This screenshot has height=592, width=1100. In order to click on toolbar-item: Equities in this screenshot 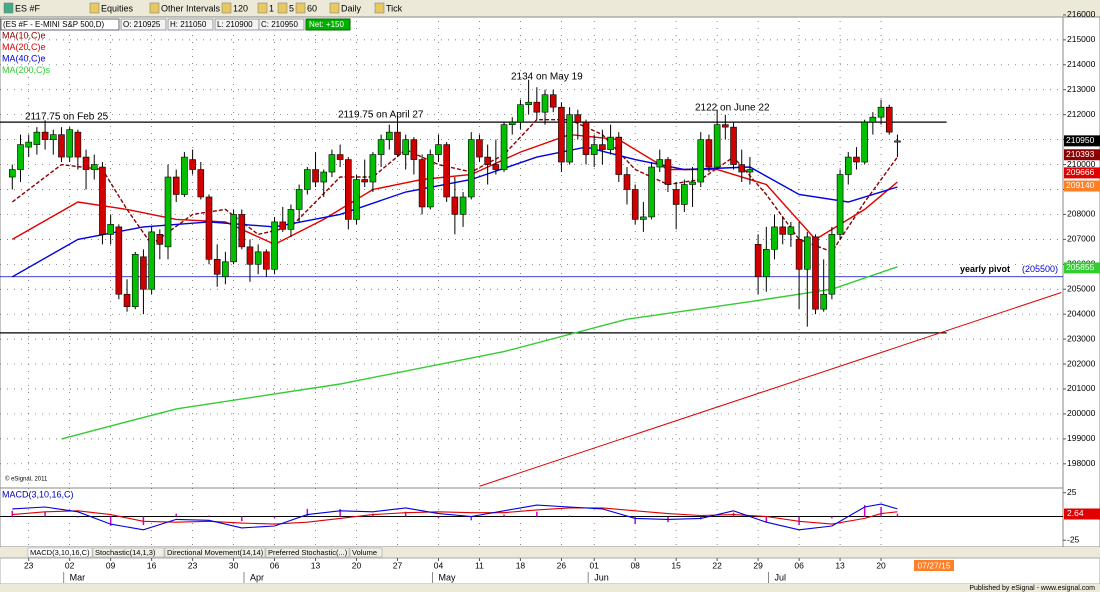, I will do `click(117, 8)`.